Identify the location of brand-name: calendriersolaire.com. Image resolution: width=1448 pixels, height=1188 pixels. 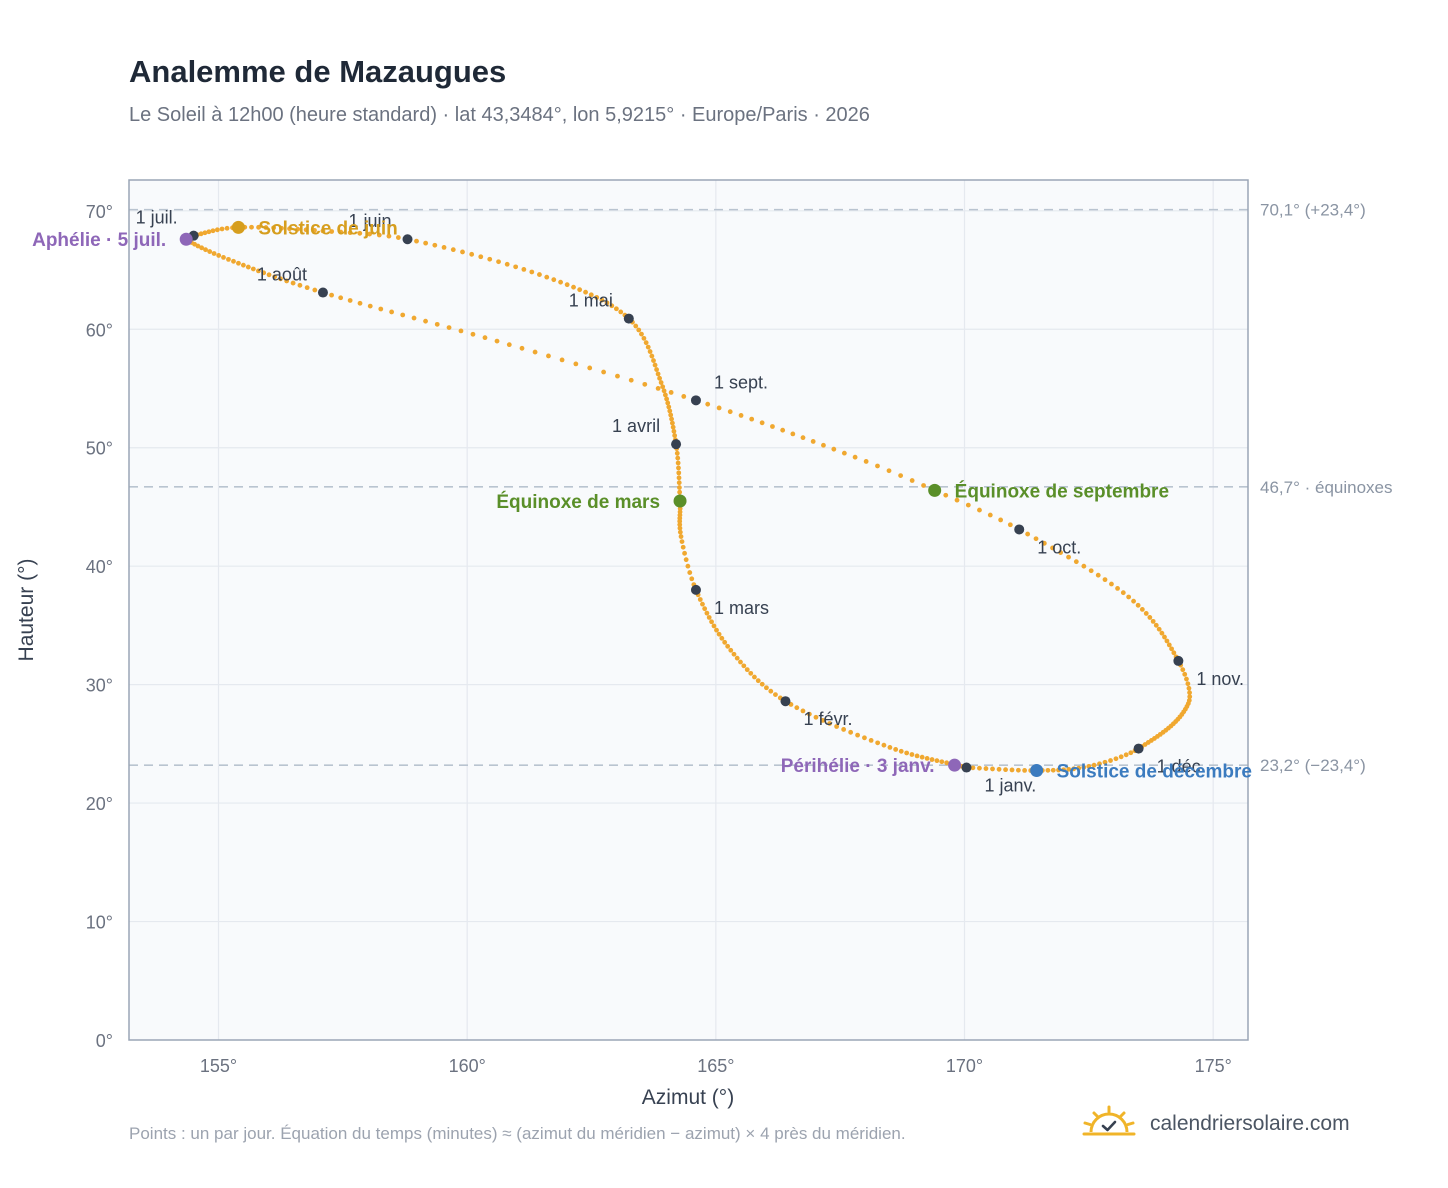
(1250, 1123).